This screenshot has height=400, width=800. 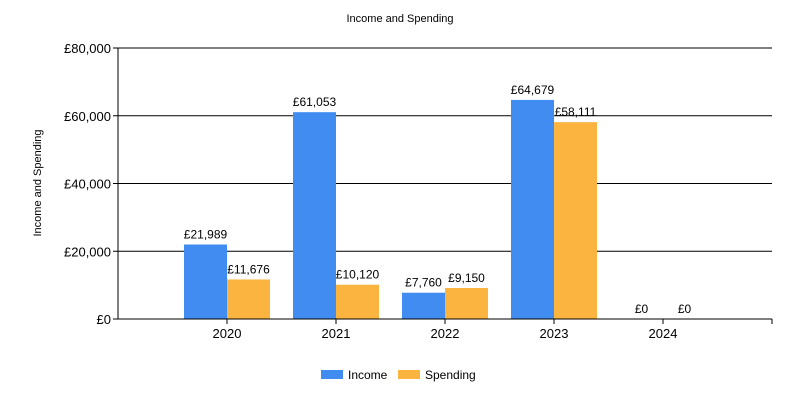 What do you see at coordinates (450, 375) in the screenshot?
I see `legend-label-spending: Spending` at bounding box center [450, 375].